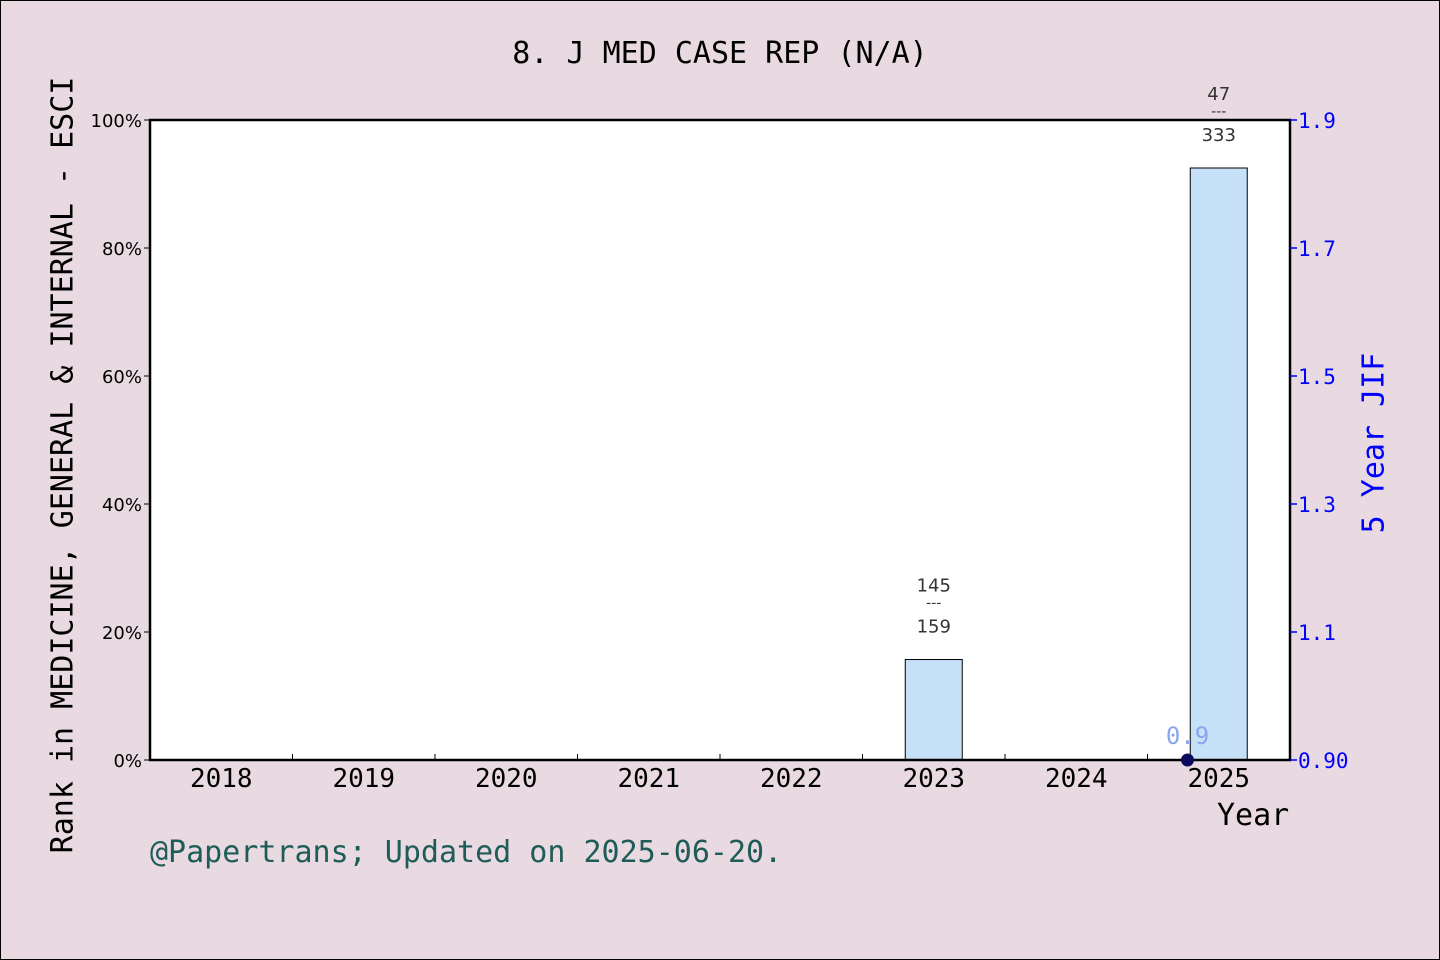 The width and height of the screenshot is (1440, 960). Describe the element at coordinates (122, 505) in the screenshot. I see `y-tick-label: 40%` at that location.